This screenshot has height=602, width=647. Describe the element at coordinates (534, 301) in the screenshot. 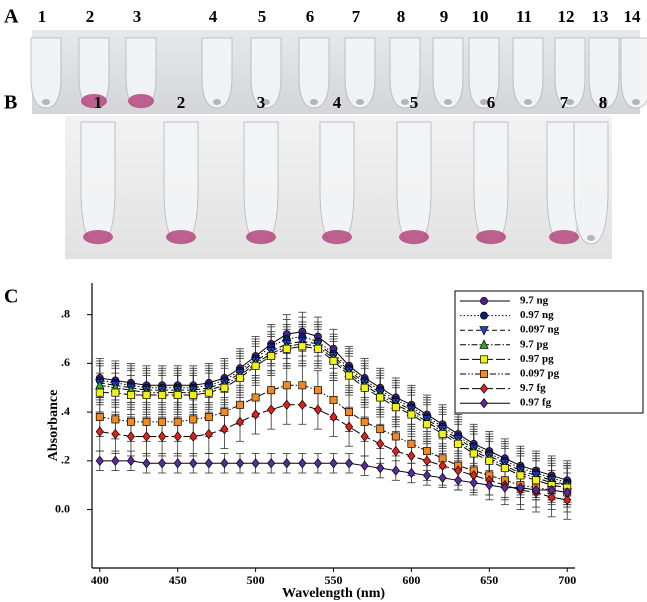

I see `legend-label: 9.7 ng` at that location.